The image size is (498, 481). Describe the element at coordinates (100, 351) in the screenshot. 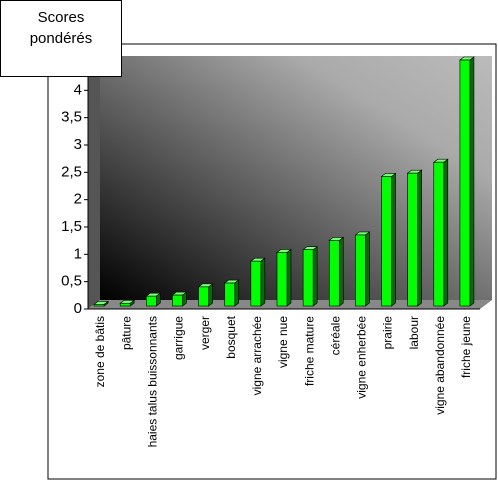

I see `x-tick-label: zone de bâtis` at that location.